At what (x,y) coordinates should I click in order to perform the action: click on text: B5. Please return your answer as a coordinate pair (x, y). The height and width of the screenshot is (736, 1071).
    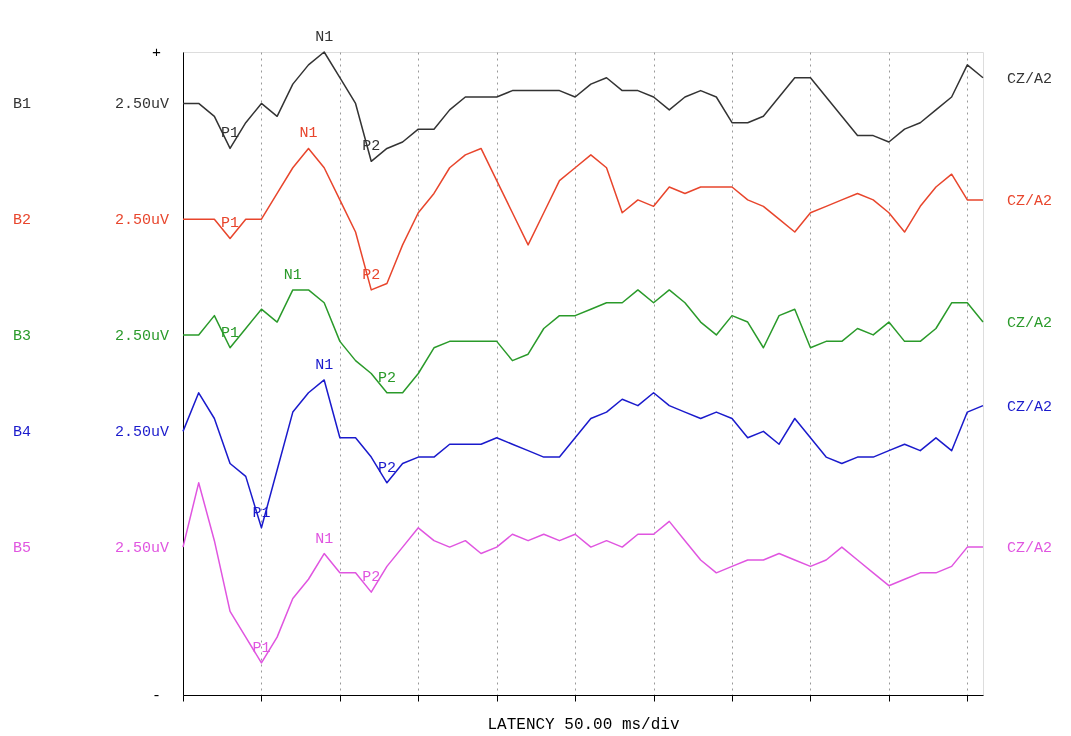
    Looking at the image, I should click on (22, 549).